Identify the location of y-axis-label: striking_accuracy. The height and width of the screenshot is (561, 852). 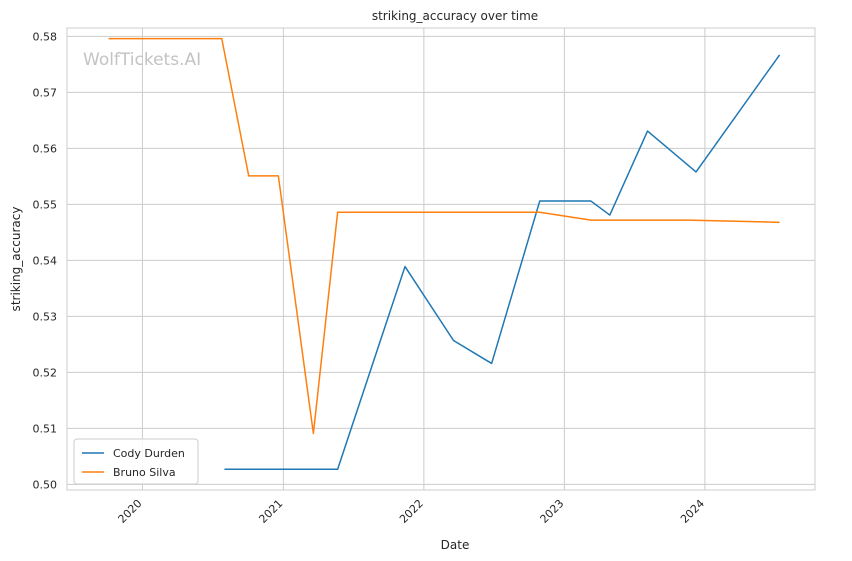
(16, 259).